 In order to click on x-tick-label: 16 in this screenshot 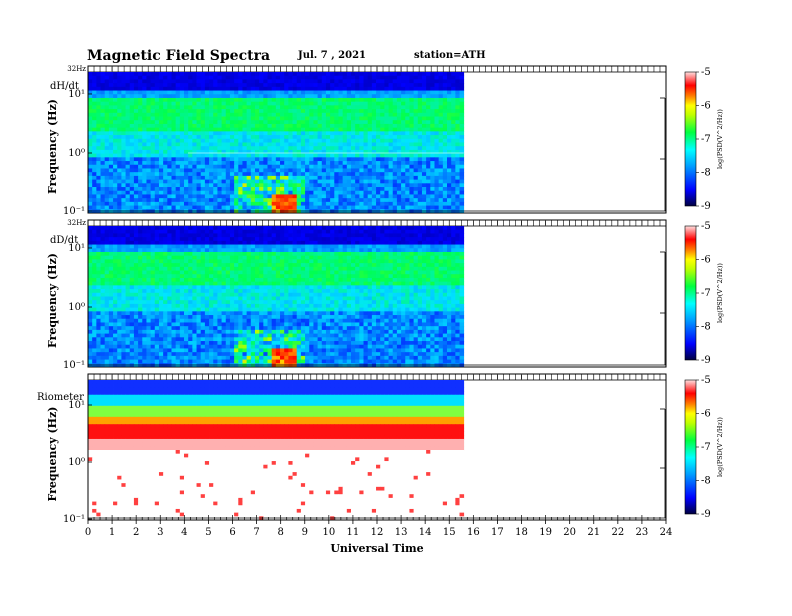, I will do `click(473, 532)`.